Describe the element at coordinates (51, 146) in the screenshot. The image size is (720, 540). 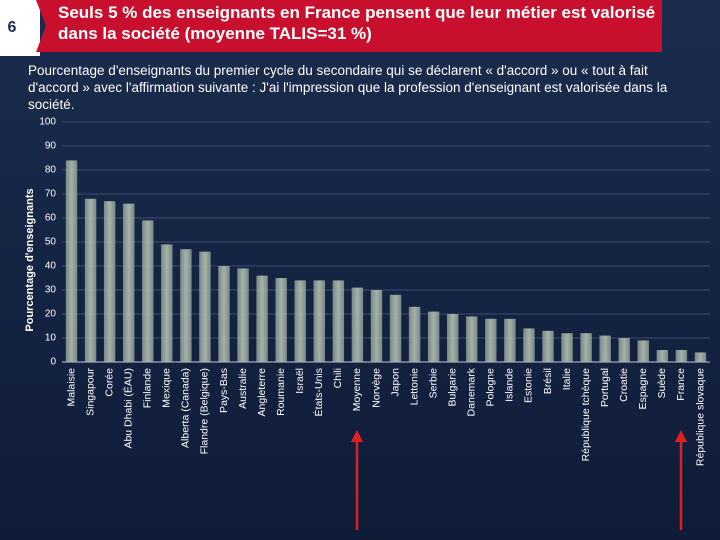
I see `y-tick-label: 90` at that location.